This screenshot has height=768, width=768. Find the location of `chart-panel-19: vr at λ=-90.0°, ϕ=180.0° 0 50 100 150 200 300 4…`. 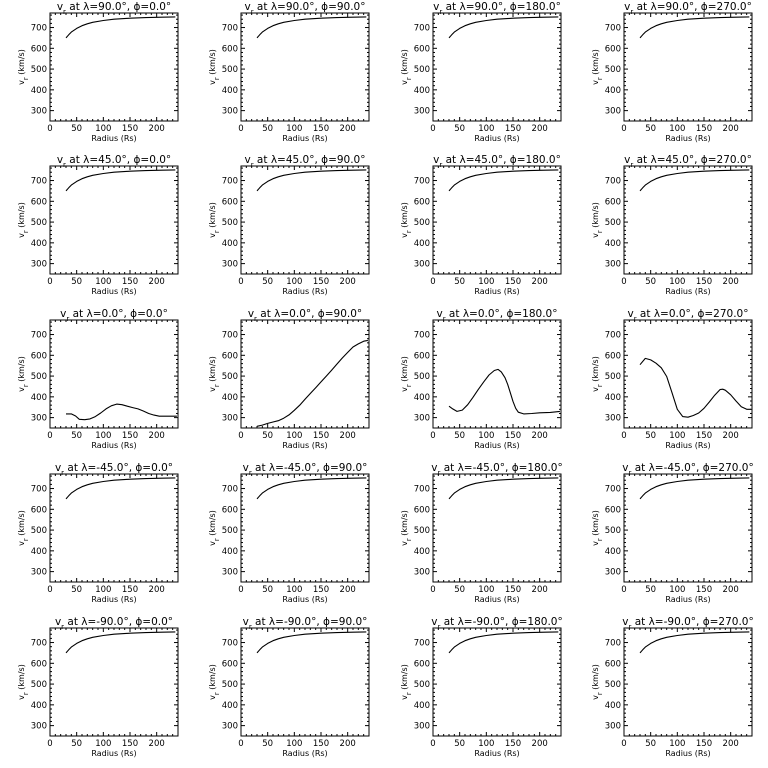

chart-panel-19: vr at λ=-90.0°, ϕ=180.0° 0 50 100 150 200 300 4… is located at coordinates (481, 687).